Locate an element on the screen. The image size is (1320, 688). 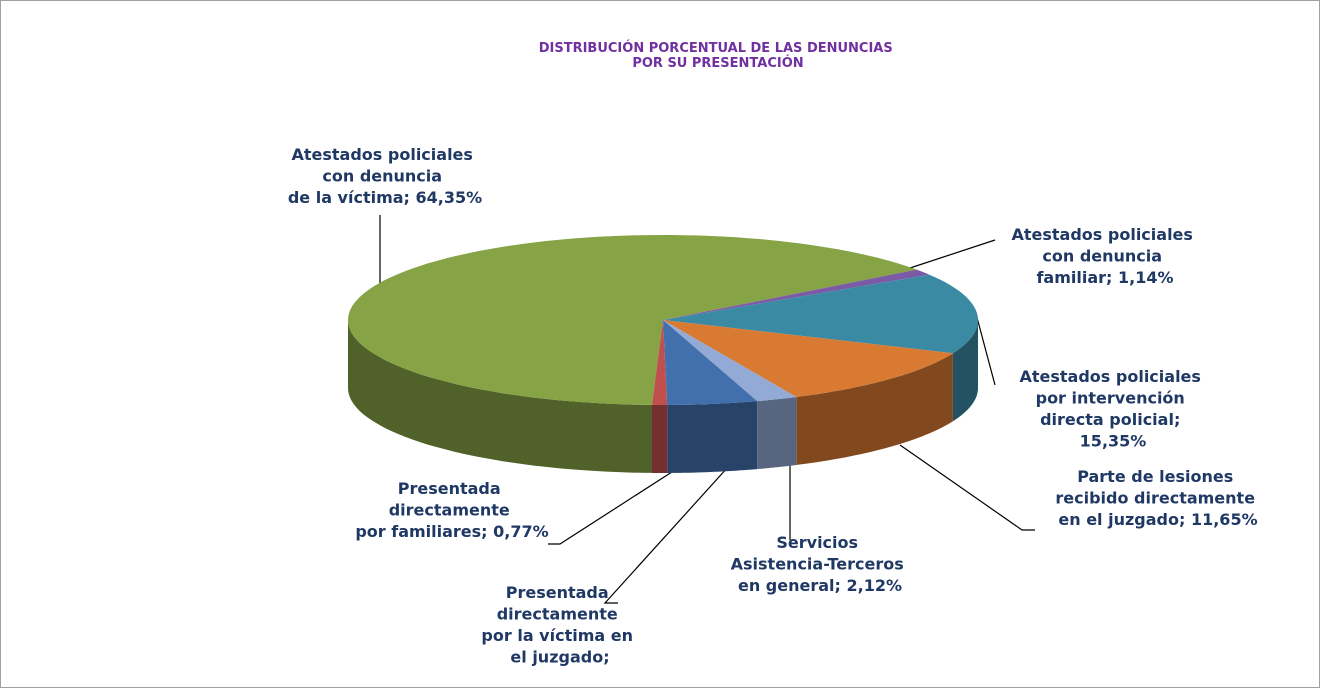
pie-tops is located at coordinates (663, 320).